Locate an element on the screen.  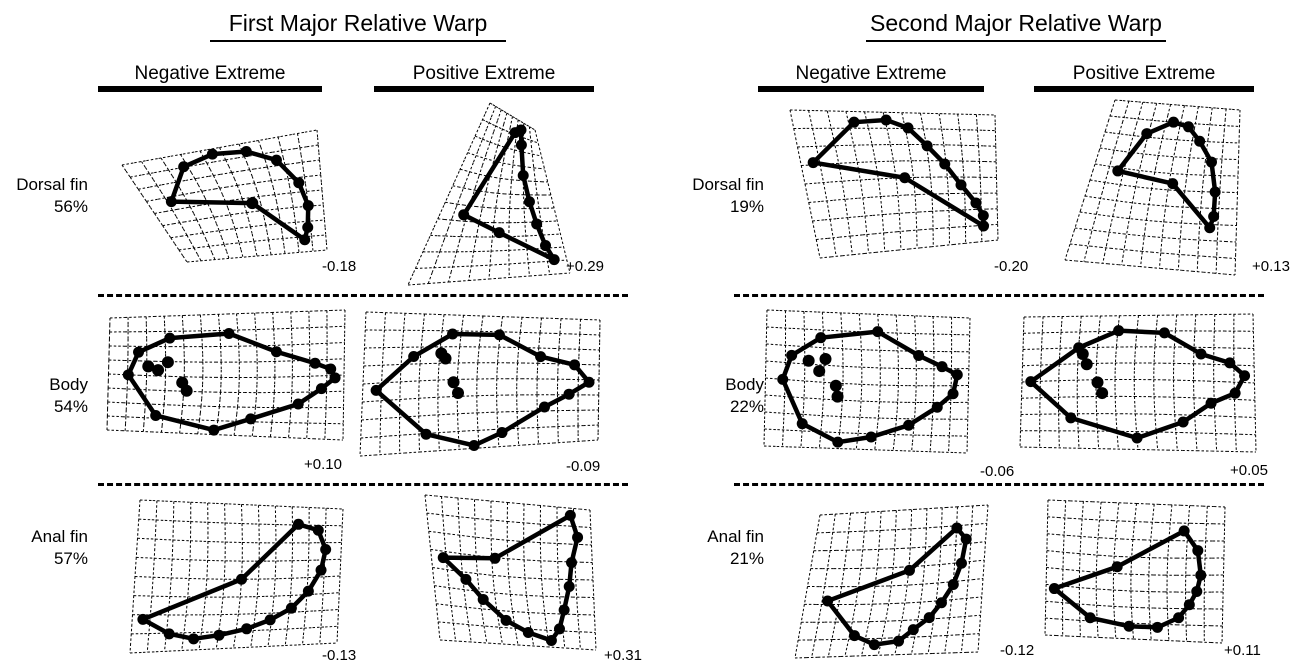
score-p1-body-negative: +0.10 is located at coordinates (323, 464).